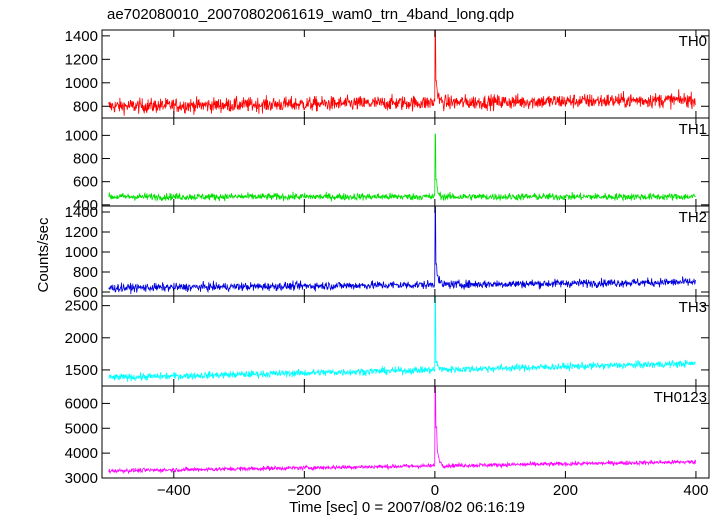 This screenshot has width=722, height=516. I want to click on x-axis: −400 −200 0 200 400, so click(433, 490).